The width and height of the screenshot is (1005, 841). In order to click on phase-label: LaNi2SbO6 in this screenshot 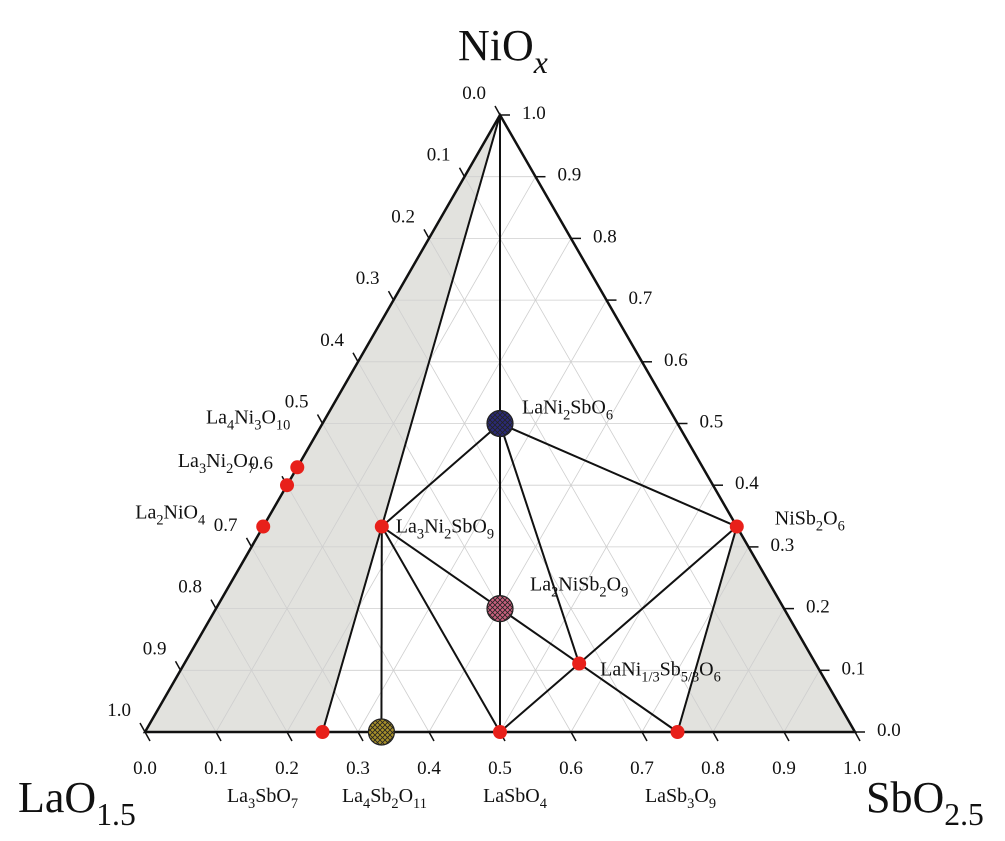, I will do `click(567, 410)`.